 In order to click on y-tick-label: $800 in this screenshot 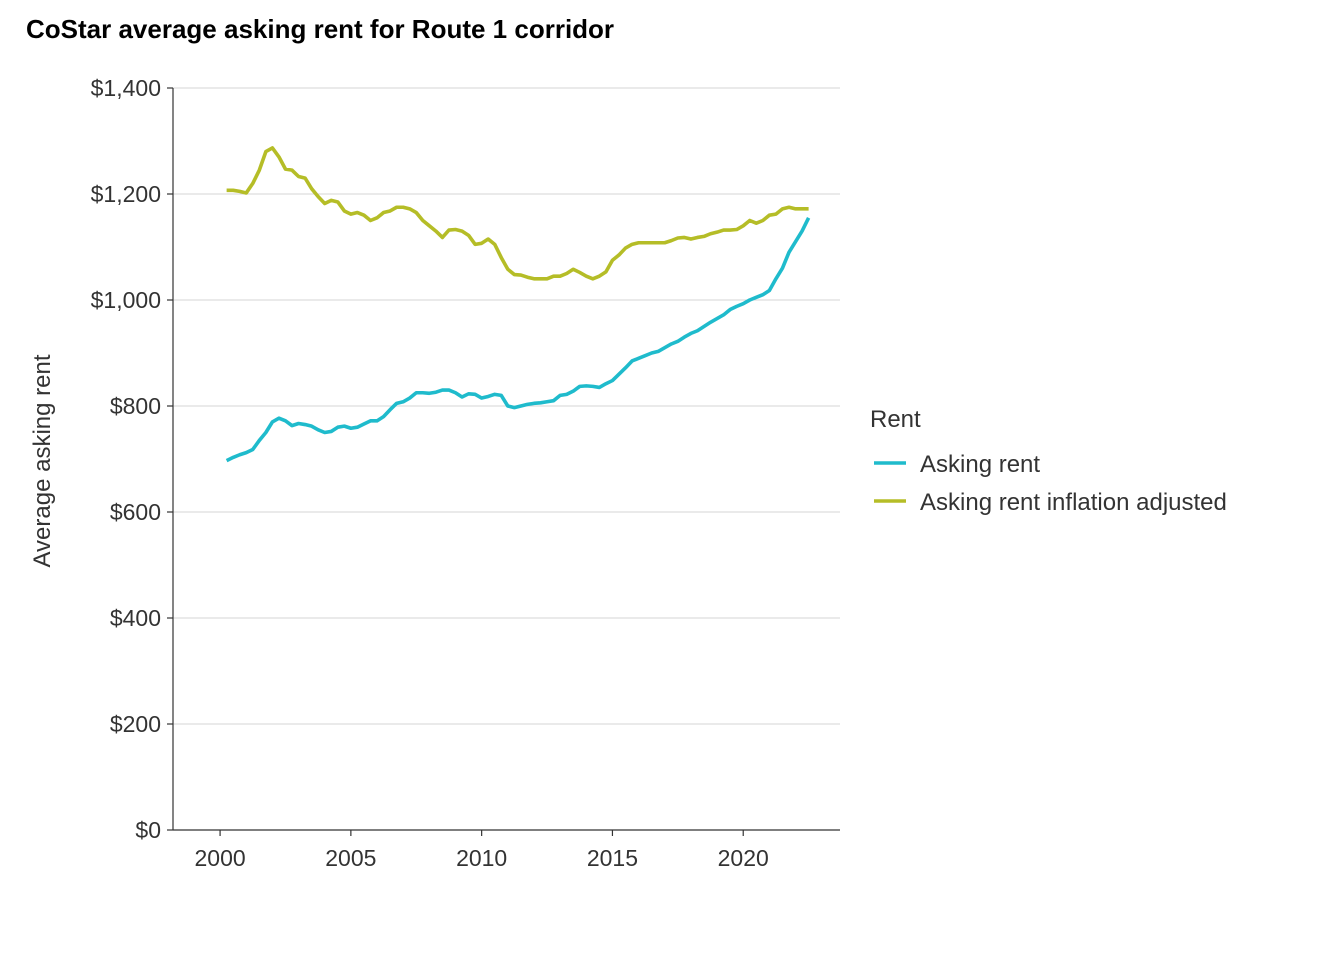, I will do `click(135, 406)`.